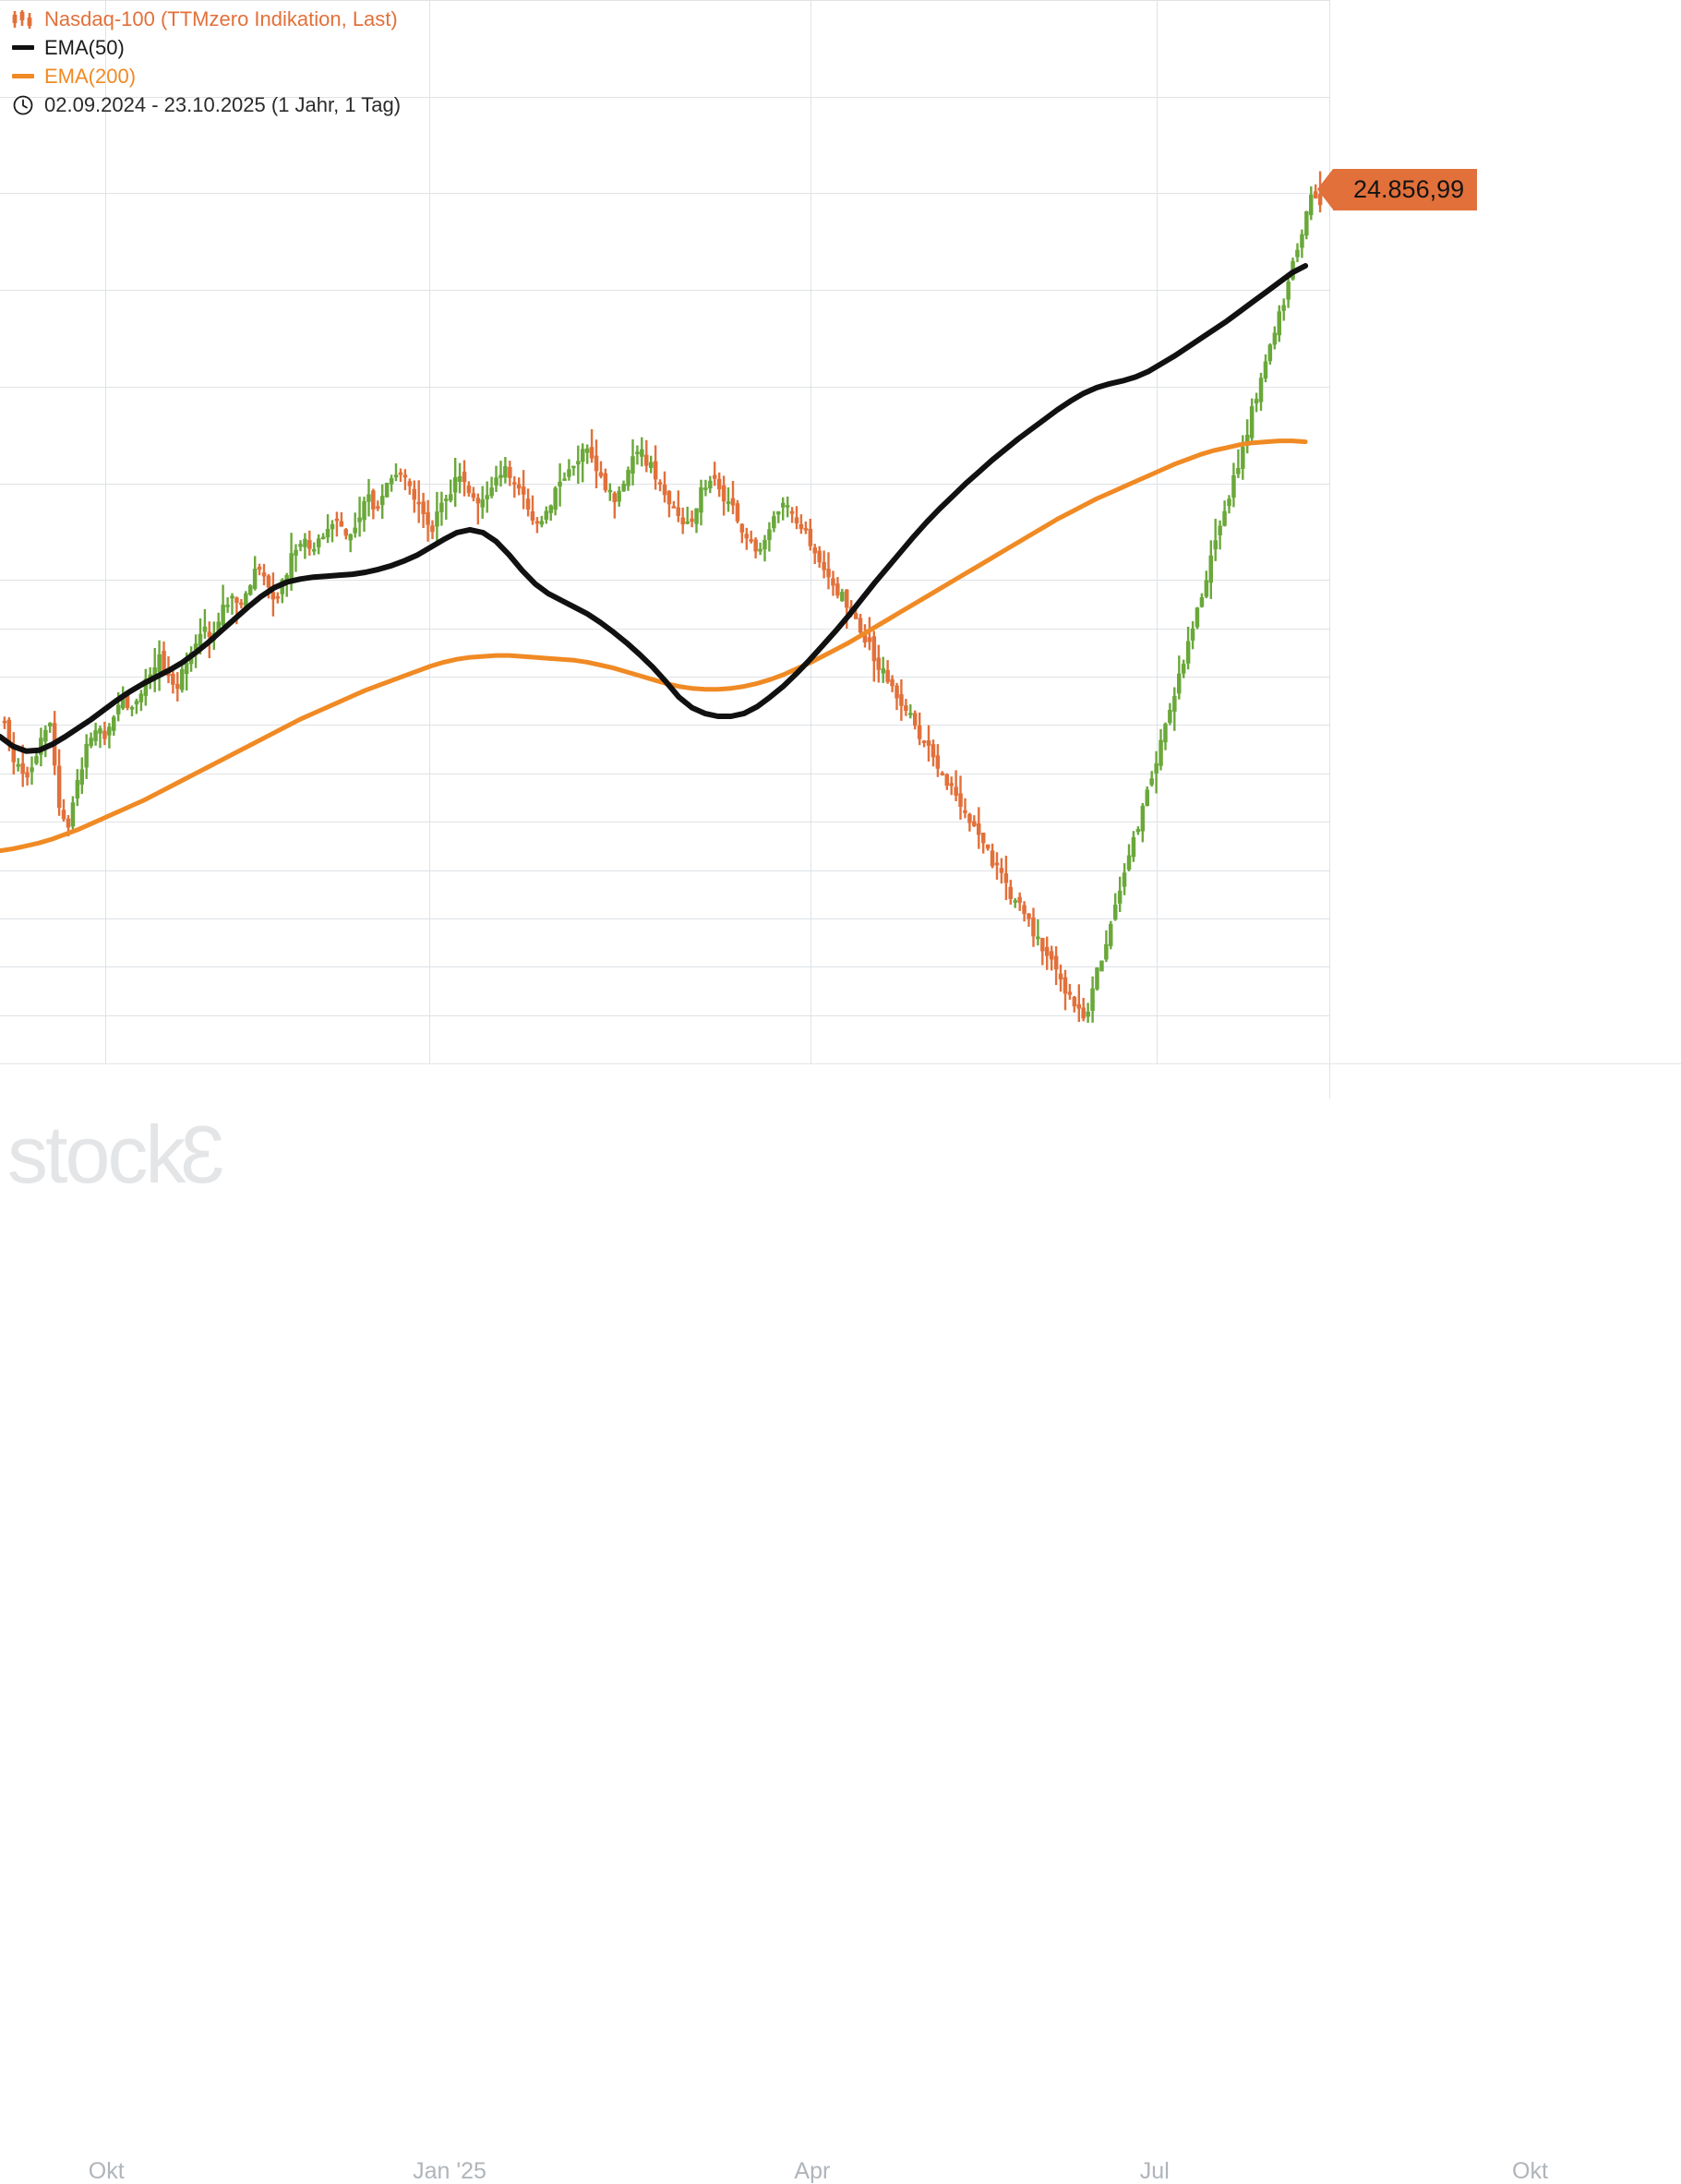  Describe the element at coordinates (23, 105) in the screenshot. I see `clock-icon` at that location.